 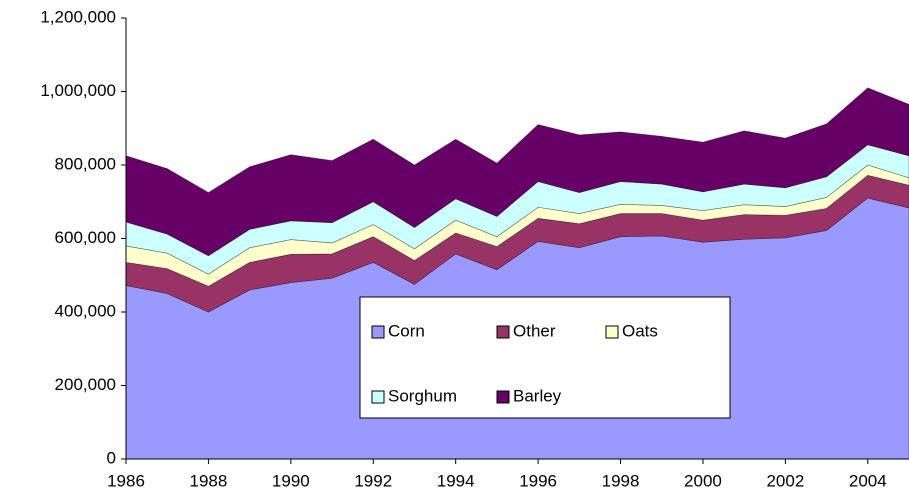 I want to click on legend-box, so click(x=545, y=357).